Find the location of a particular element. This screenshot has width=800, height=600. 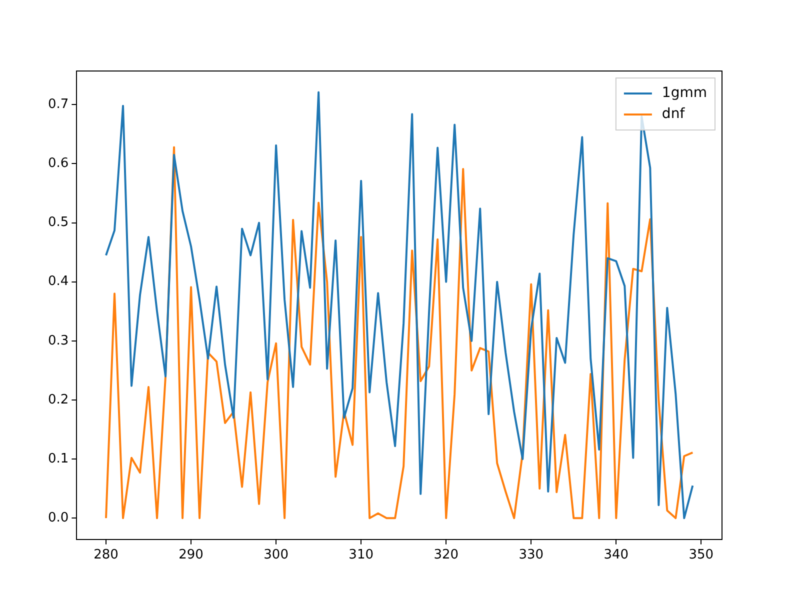

x-tick-label: 300 is located at coordinates (276, 555).